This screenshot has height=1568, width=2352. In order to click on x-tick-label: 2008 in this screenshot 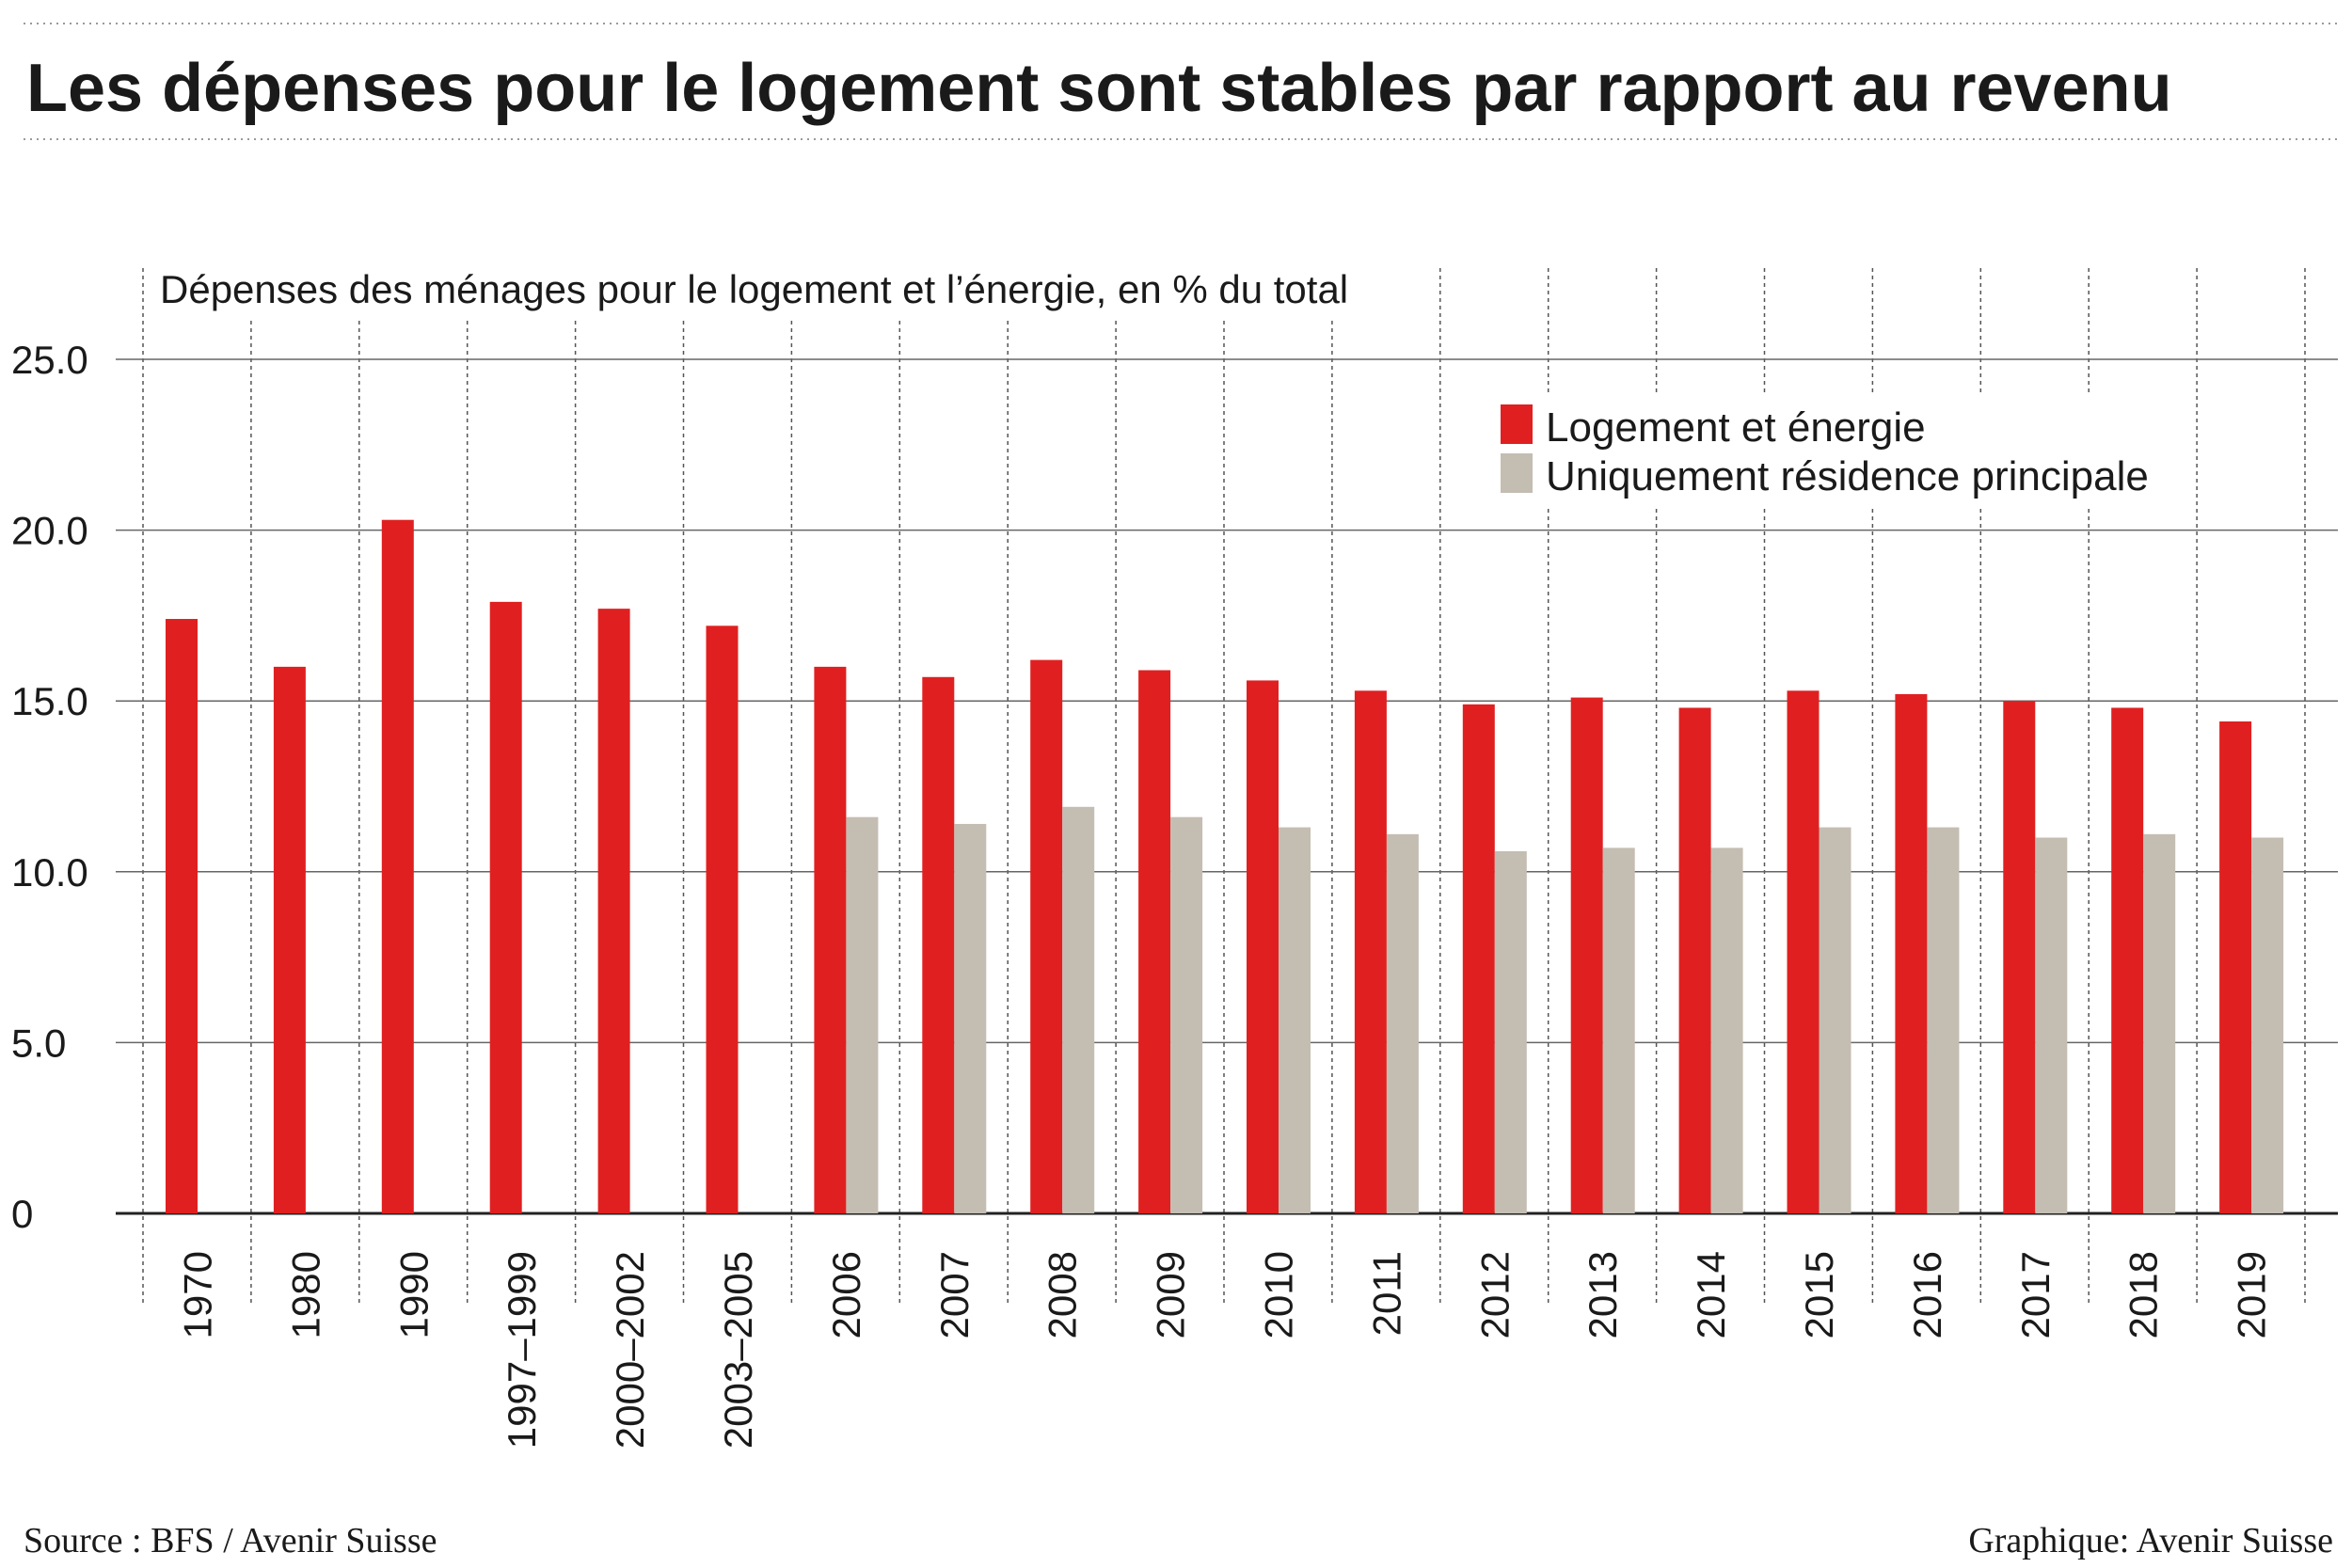, I will do `click(1063, 1295)`.